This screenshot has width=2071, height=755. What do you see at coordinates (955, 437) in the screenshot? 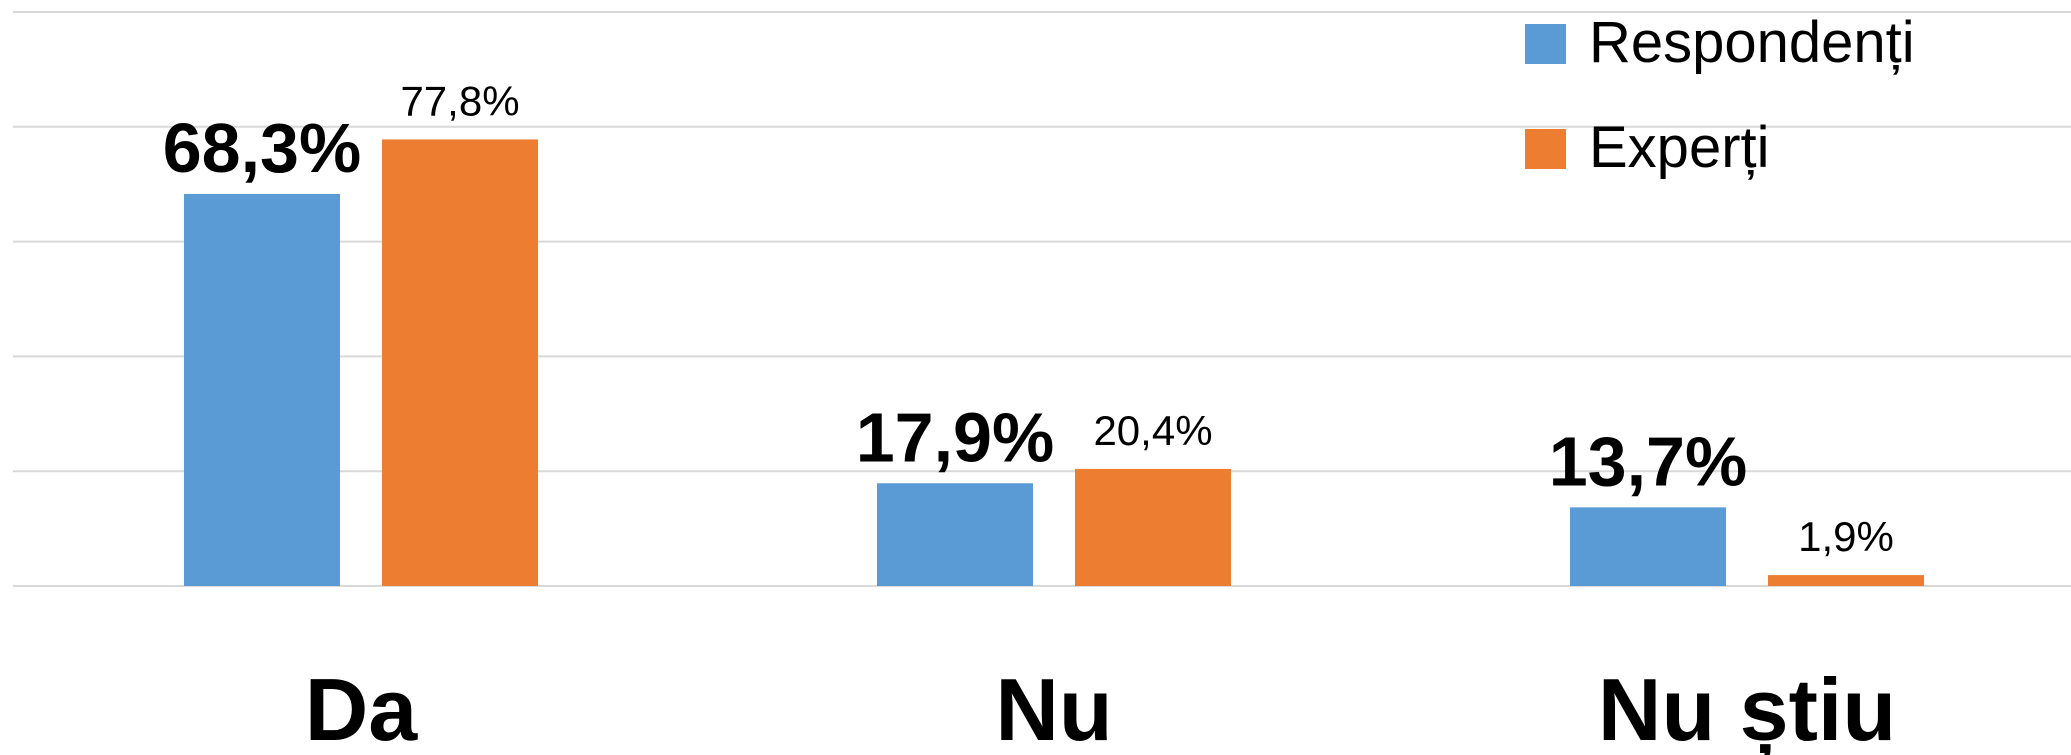
I see `data-label: 17,9%` at bounding box center [955, 437].